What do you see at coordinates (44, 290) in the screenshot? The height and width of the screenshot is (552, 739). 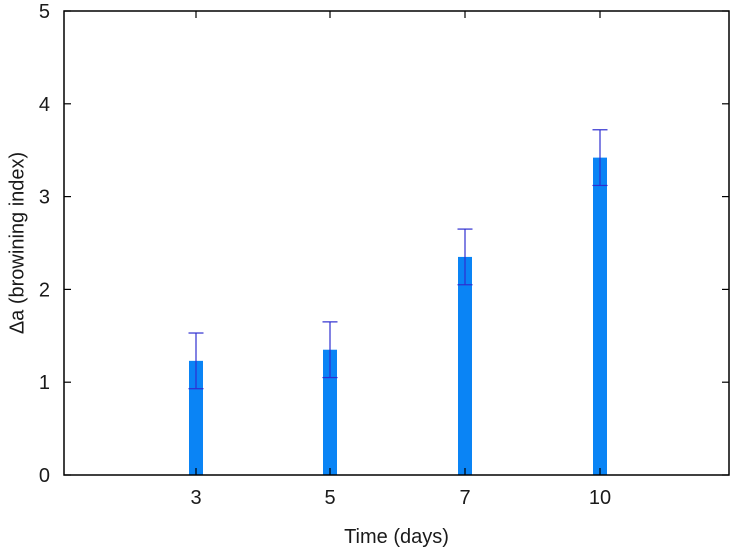 I see `y-tick-label-2: 2` at bounding box center [44, 290].